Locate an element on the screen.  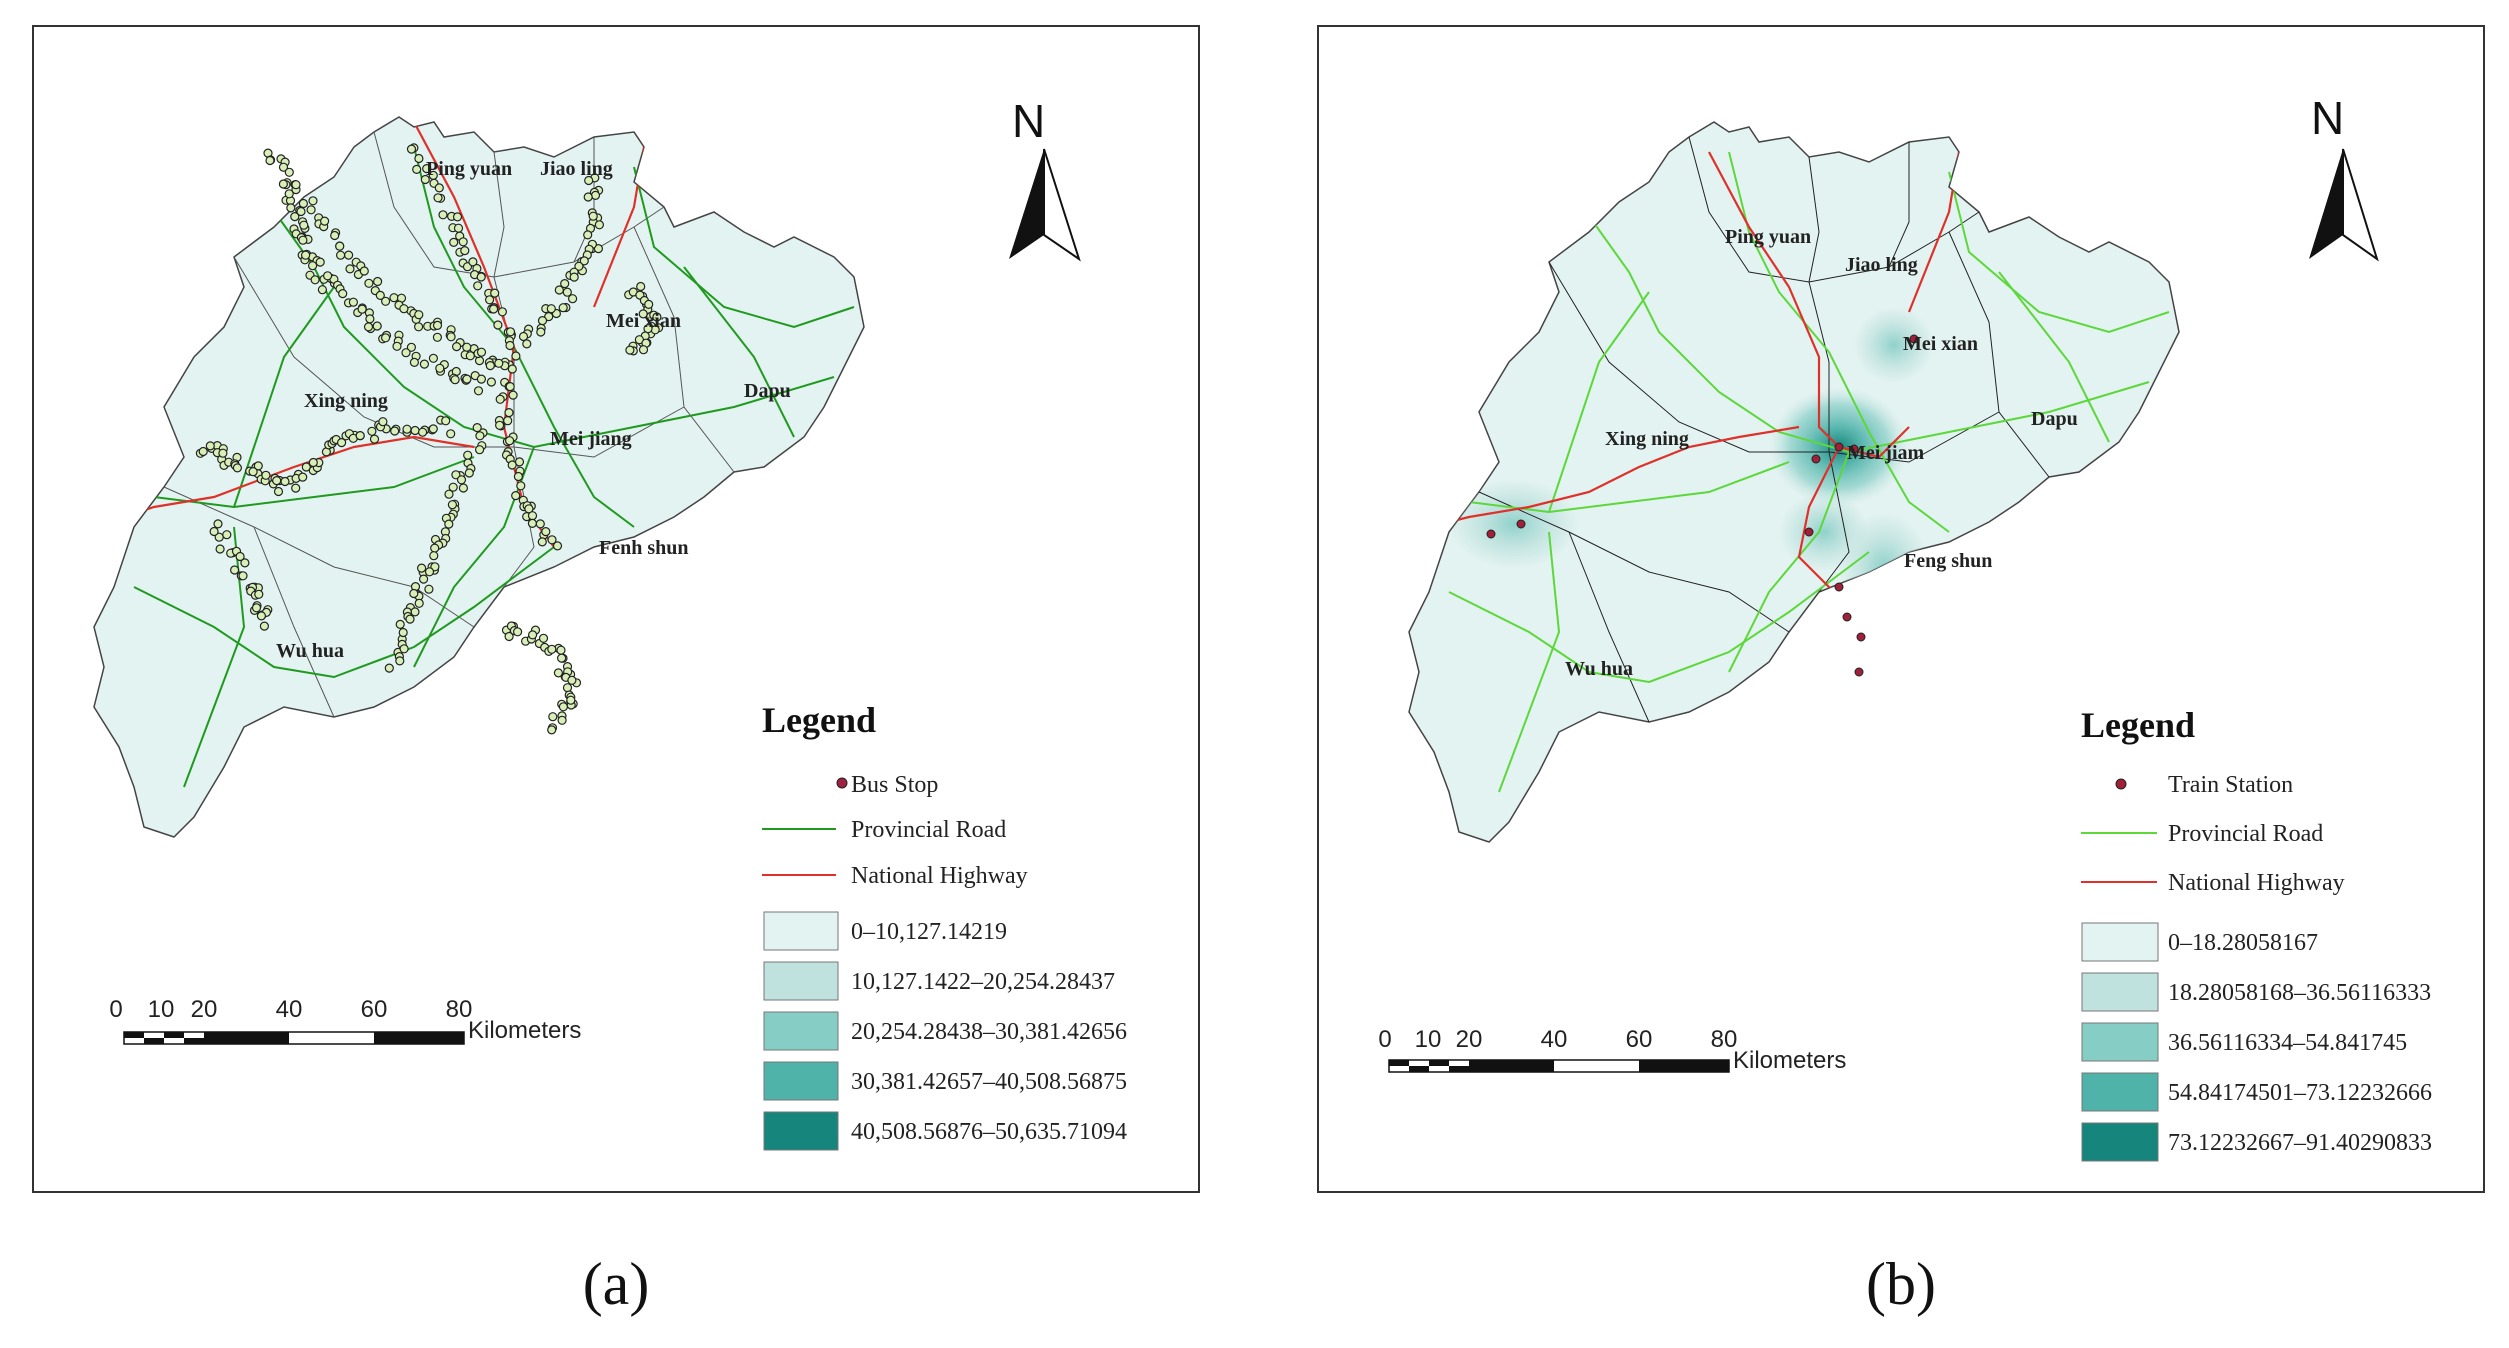
district-label: Jiao ling is located at coordinates (1881, 265).